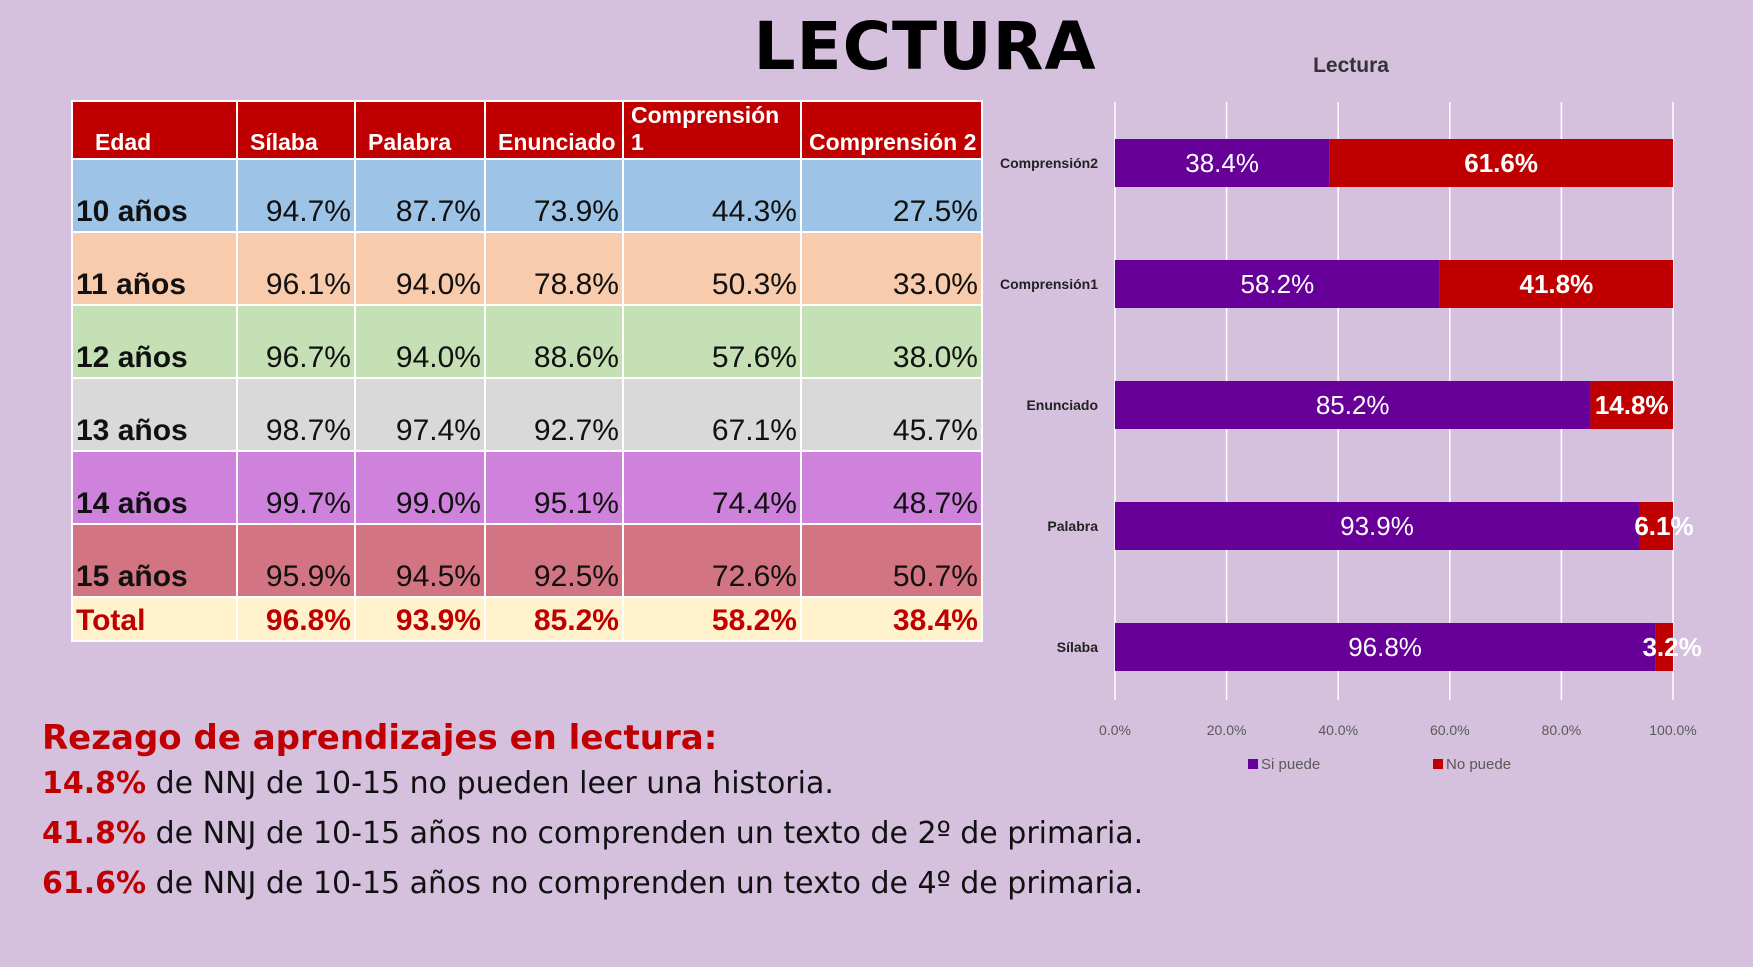  Describe the element at coordinates (296, 268) in the screenshot. I see `value-cell: 96.1%` at that location.